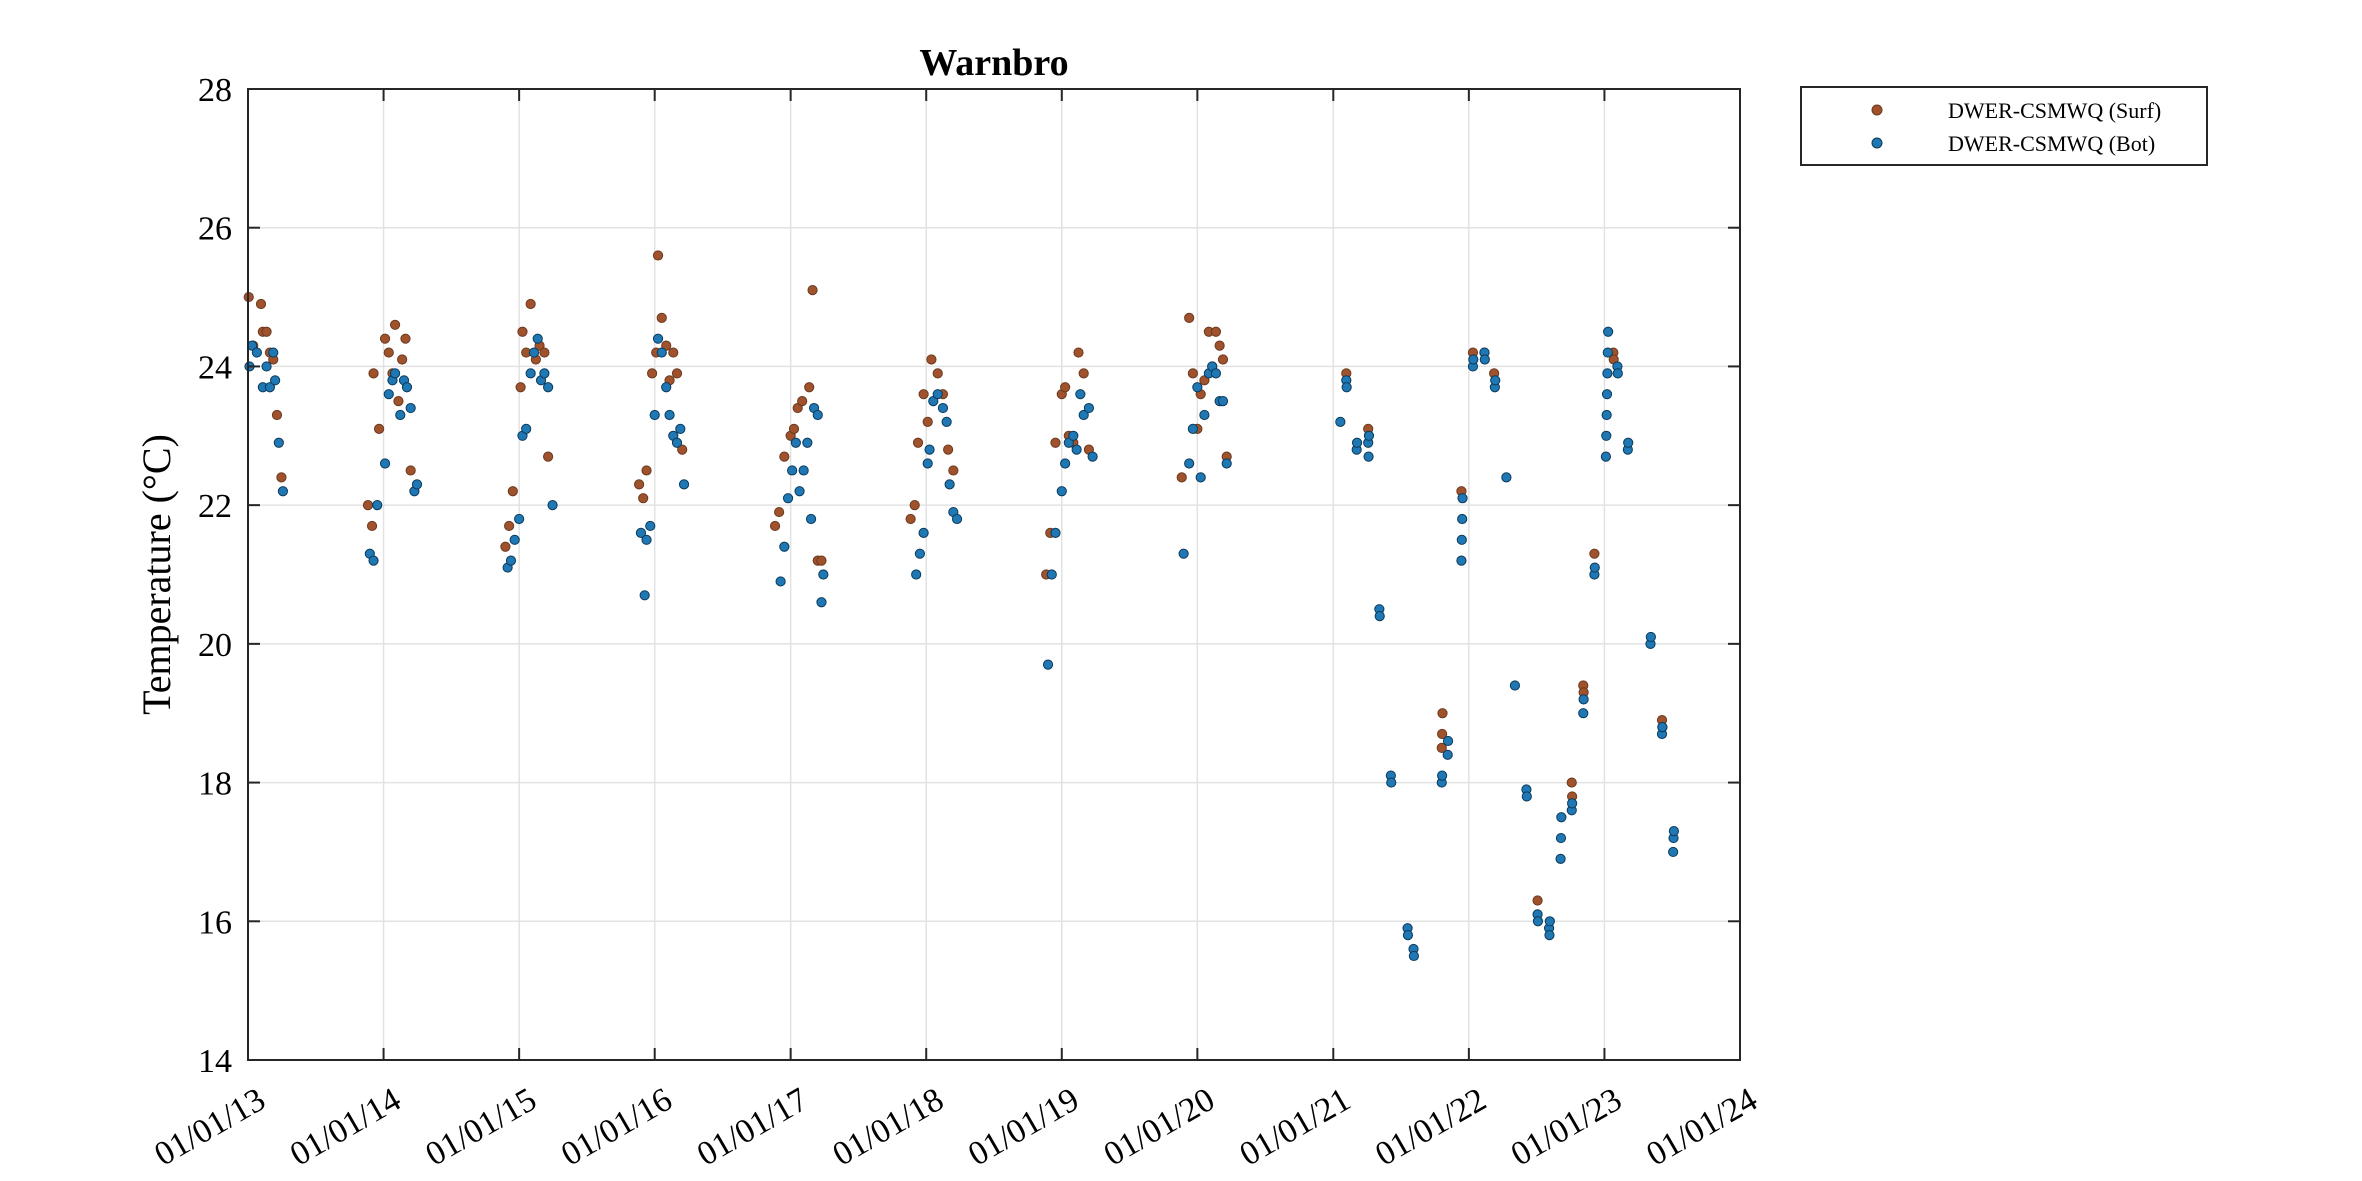 This screenshot has width=2362, height=1181. I want to click on legend-label-surf: DWER-CSMWQ (Surf), so click(2054, 110).